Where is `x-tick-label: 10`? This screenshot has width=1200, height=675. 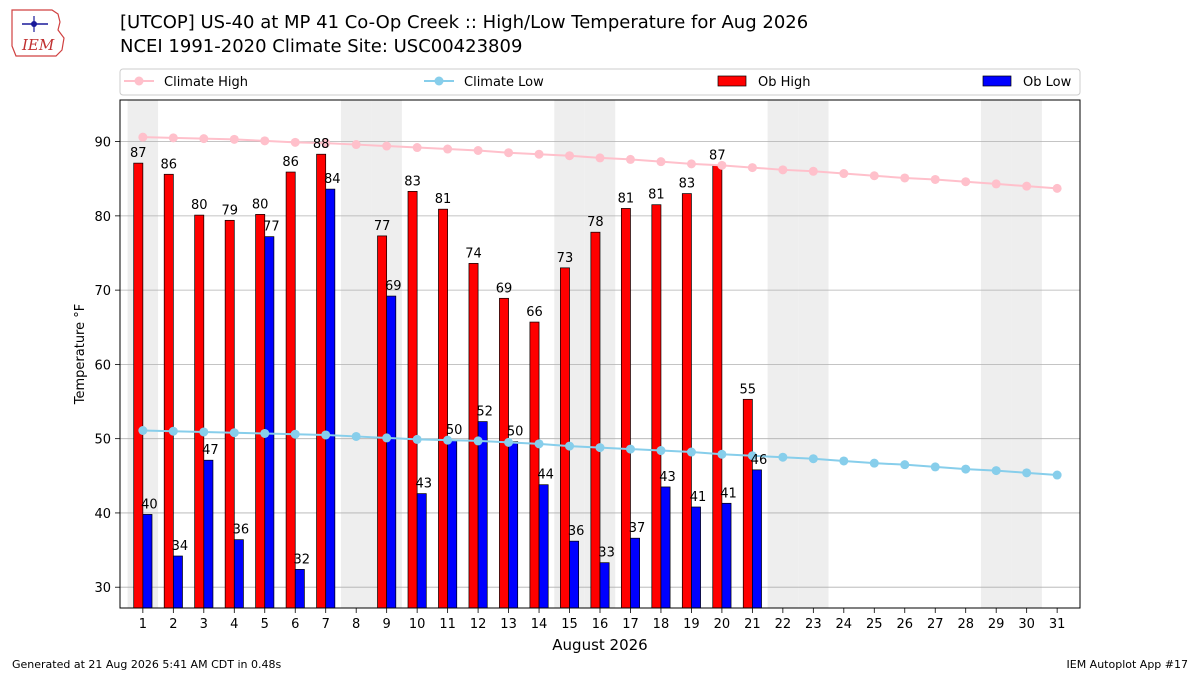 x-tick-label: 10 is located at coordinates (417, 624).